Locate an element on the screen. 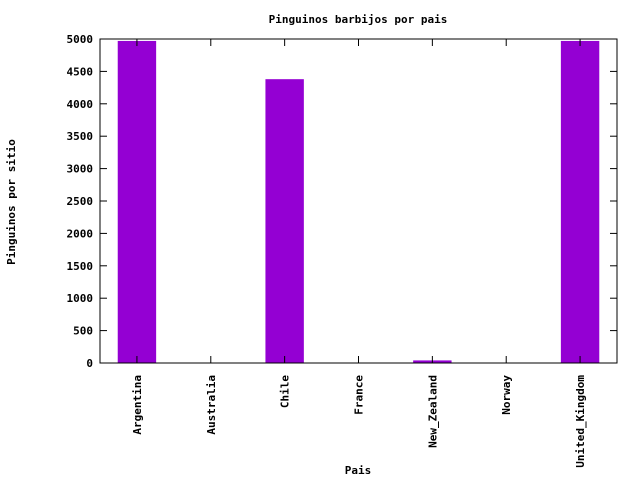 Image resolution: width=640 pixels, height=480 pixels. x-tick-label: Argentina is located at coordinates (137, 405).